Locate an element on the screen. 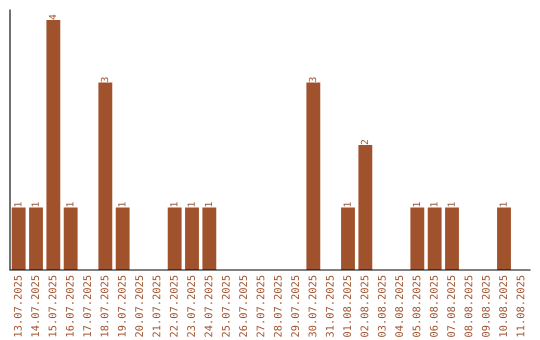  x-tick-label: 30.07.2025 is located at coordinates (312, 306).